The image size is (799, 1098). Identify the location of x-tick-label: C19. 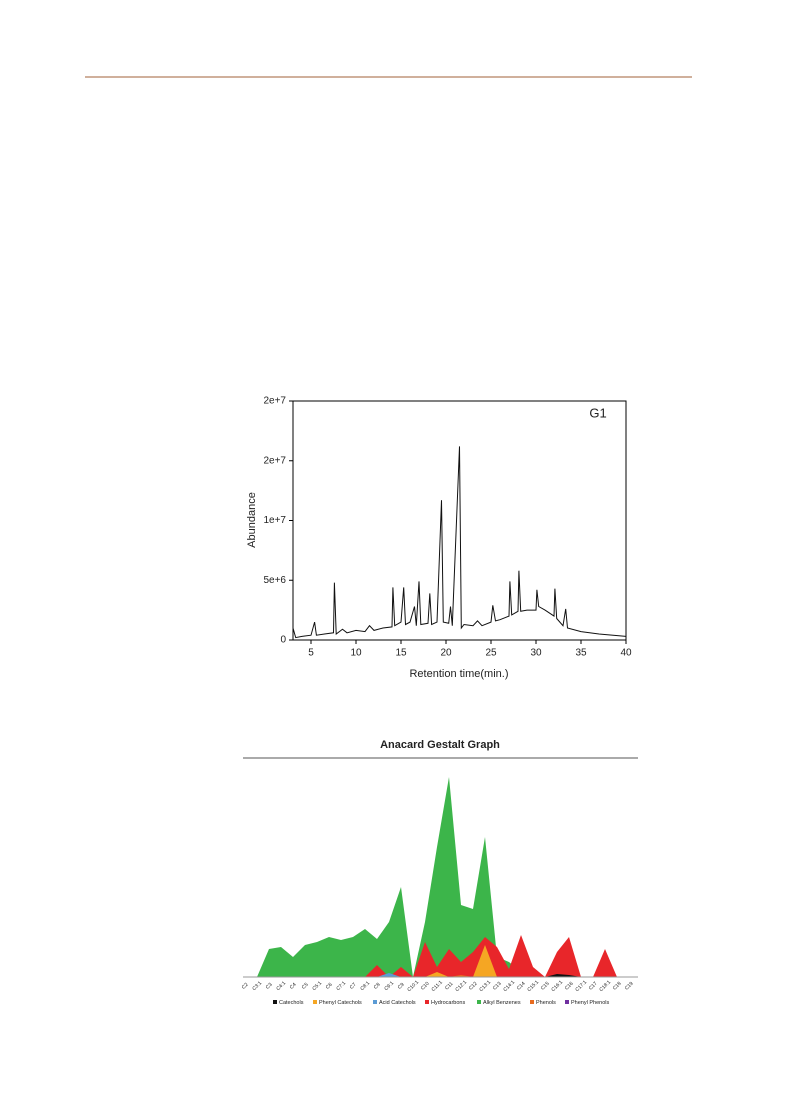
(629, 986).